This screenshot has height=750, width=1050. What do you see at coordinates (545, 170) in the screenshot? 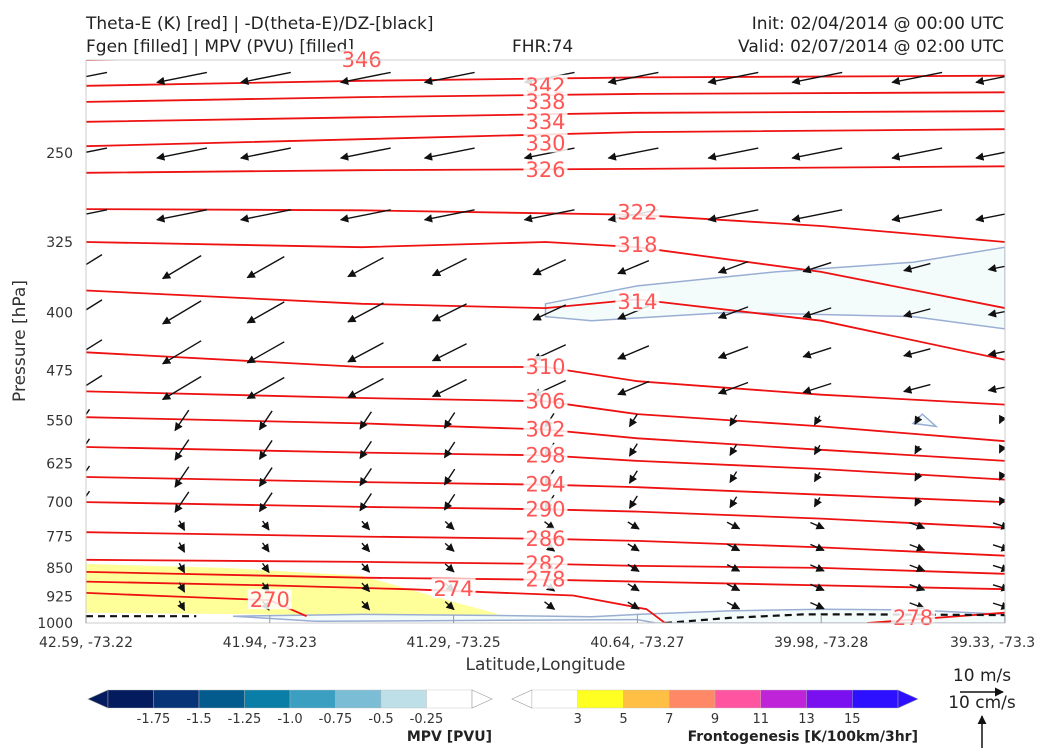
I see `theta-e-contour-label: 326` at bounding box center [545, 170].